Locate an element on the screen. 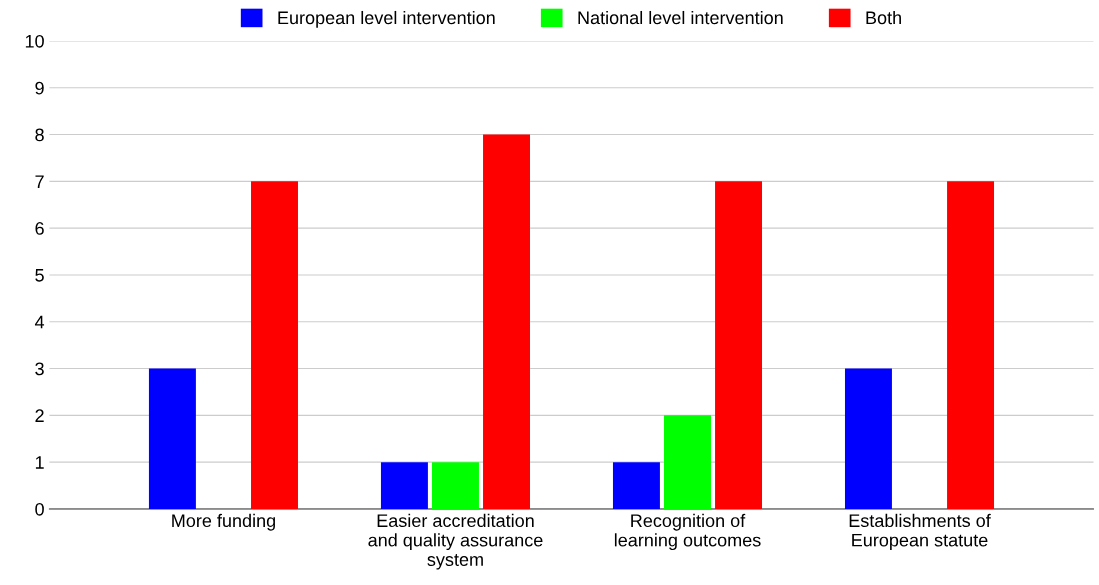 The width and height of the screenshot is (1099, 585). y-tick-label: 3 is located at coordinates (39, 369).